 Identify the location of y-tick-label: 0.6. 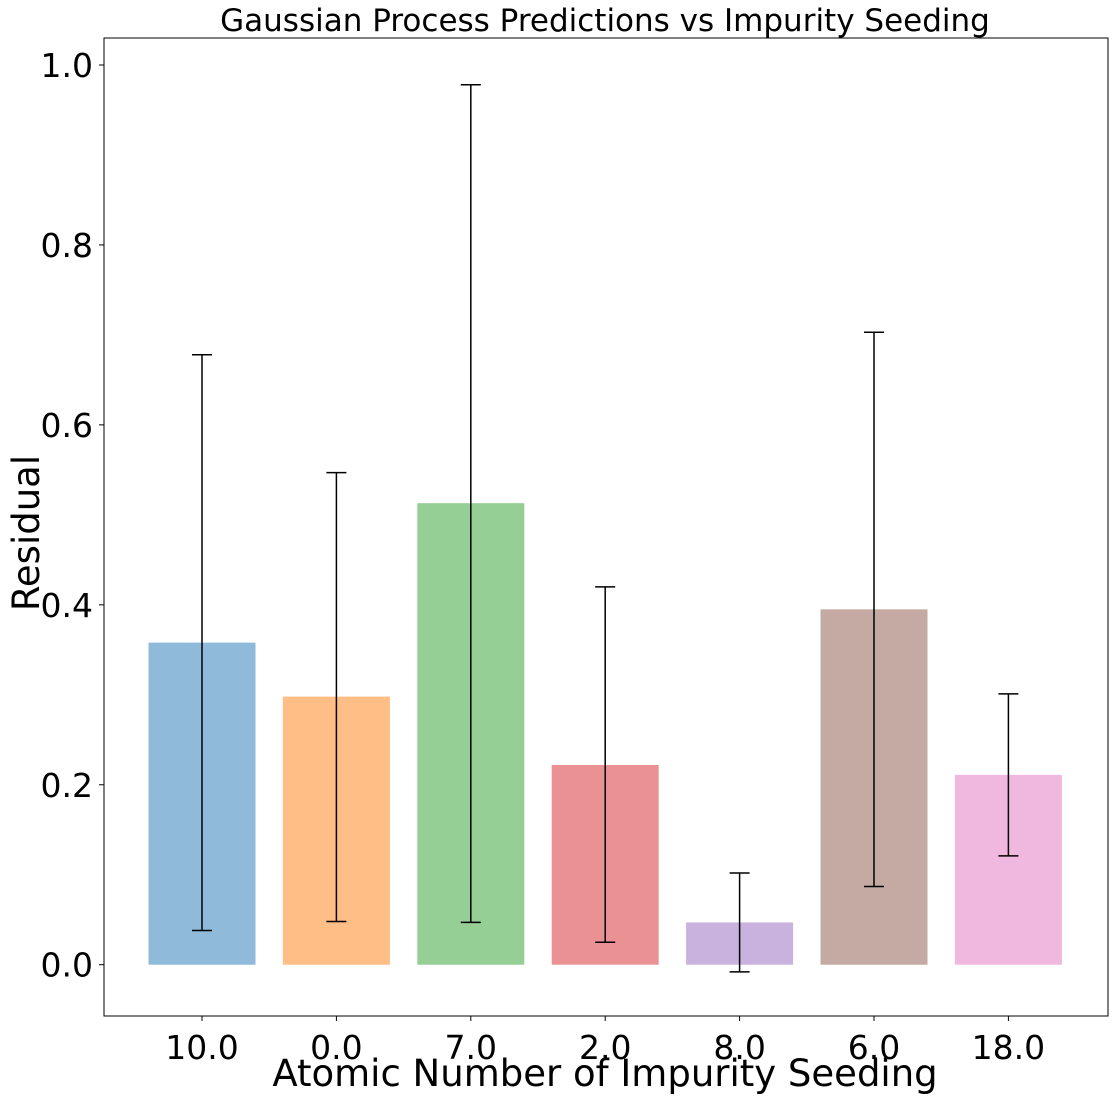
(67, 425).